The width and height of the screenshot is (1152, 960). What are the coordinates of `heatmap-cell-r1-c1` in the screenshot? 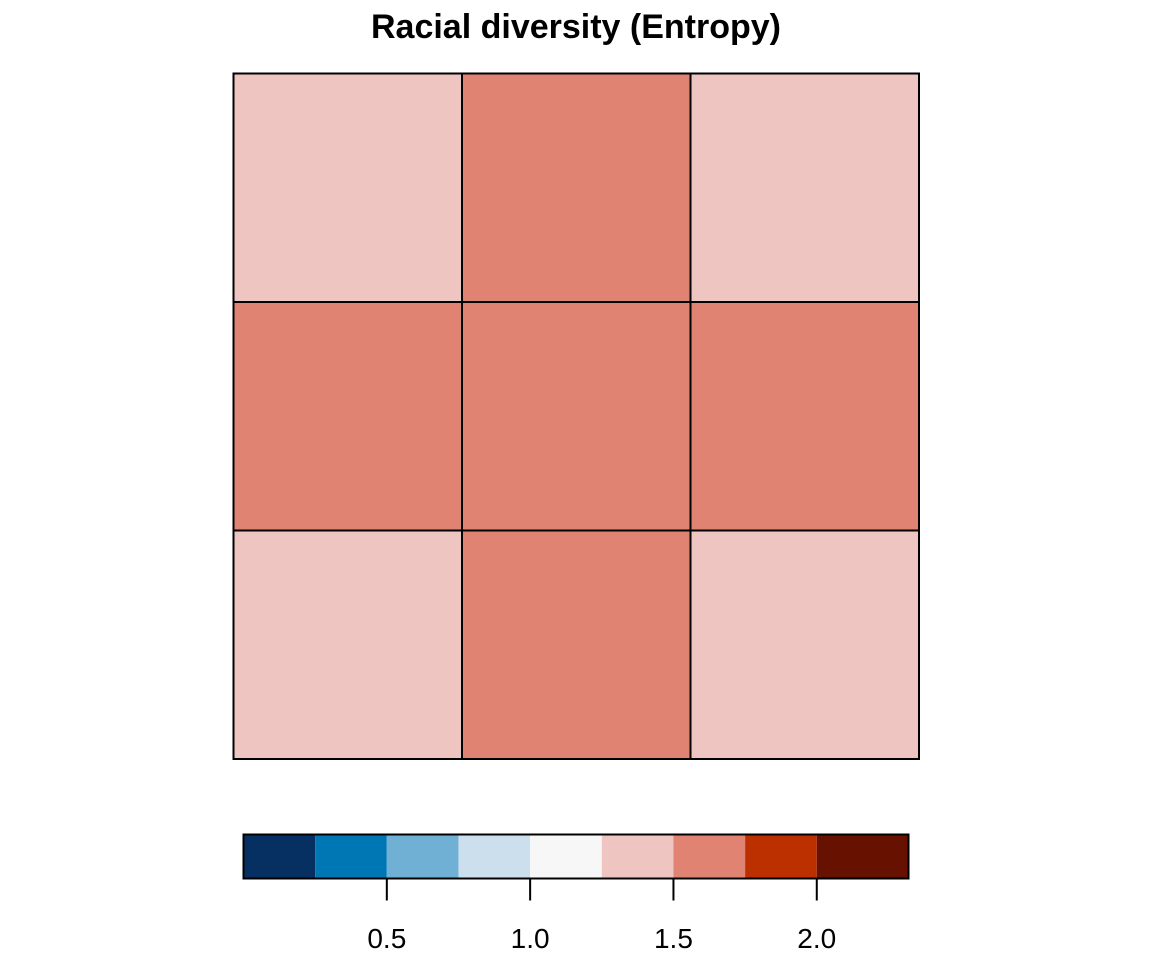 It's located at (347, 187).